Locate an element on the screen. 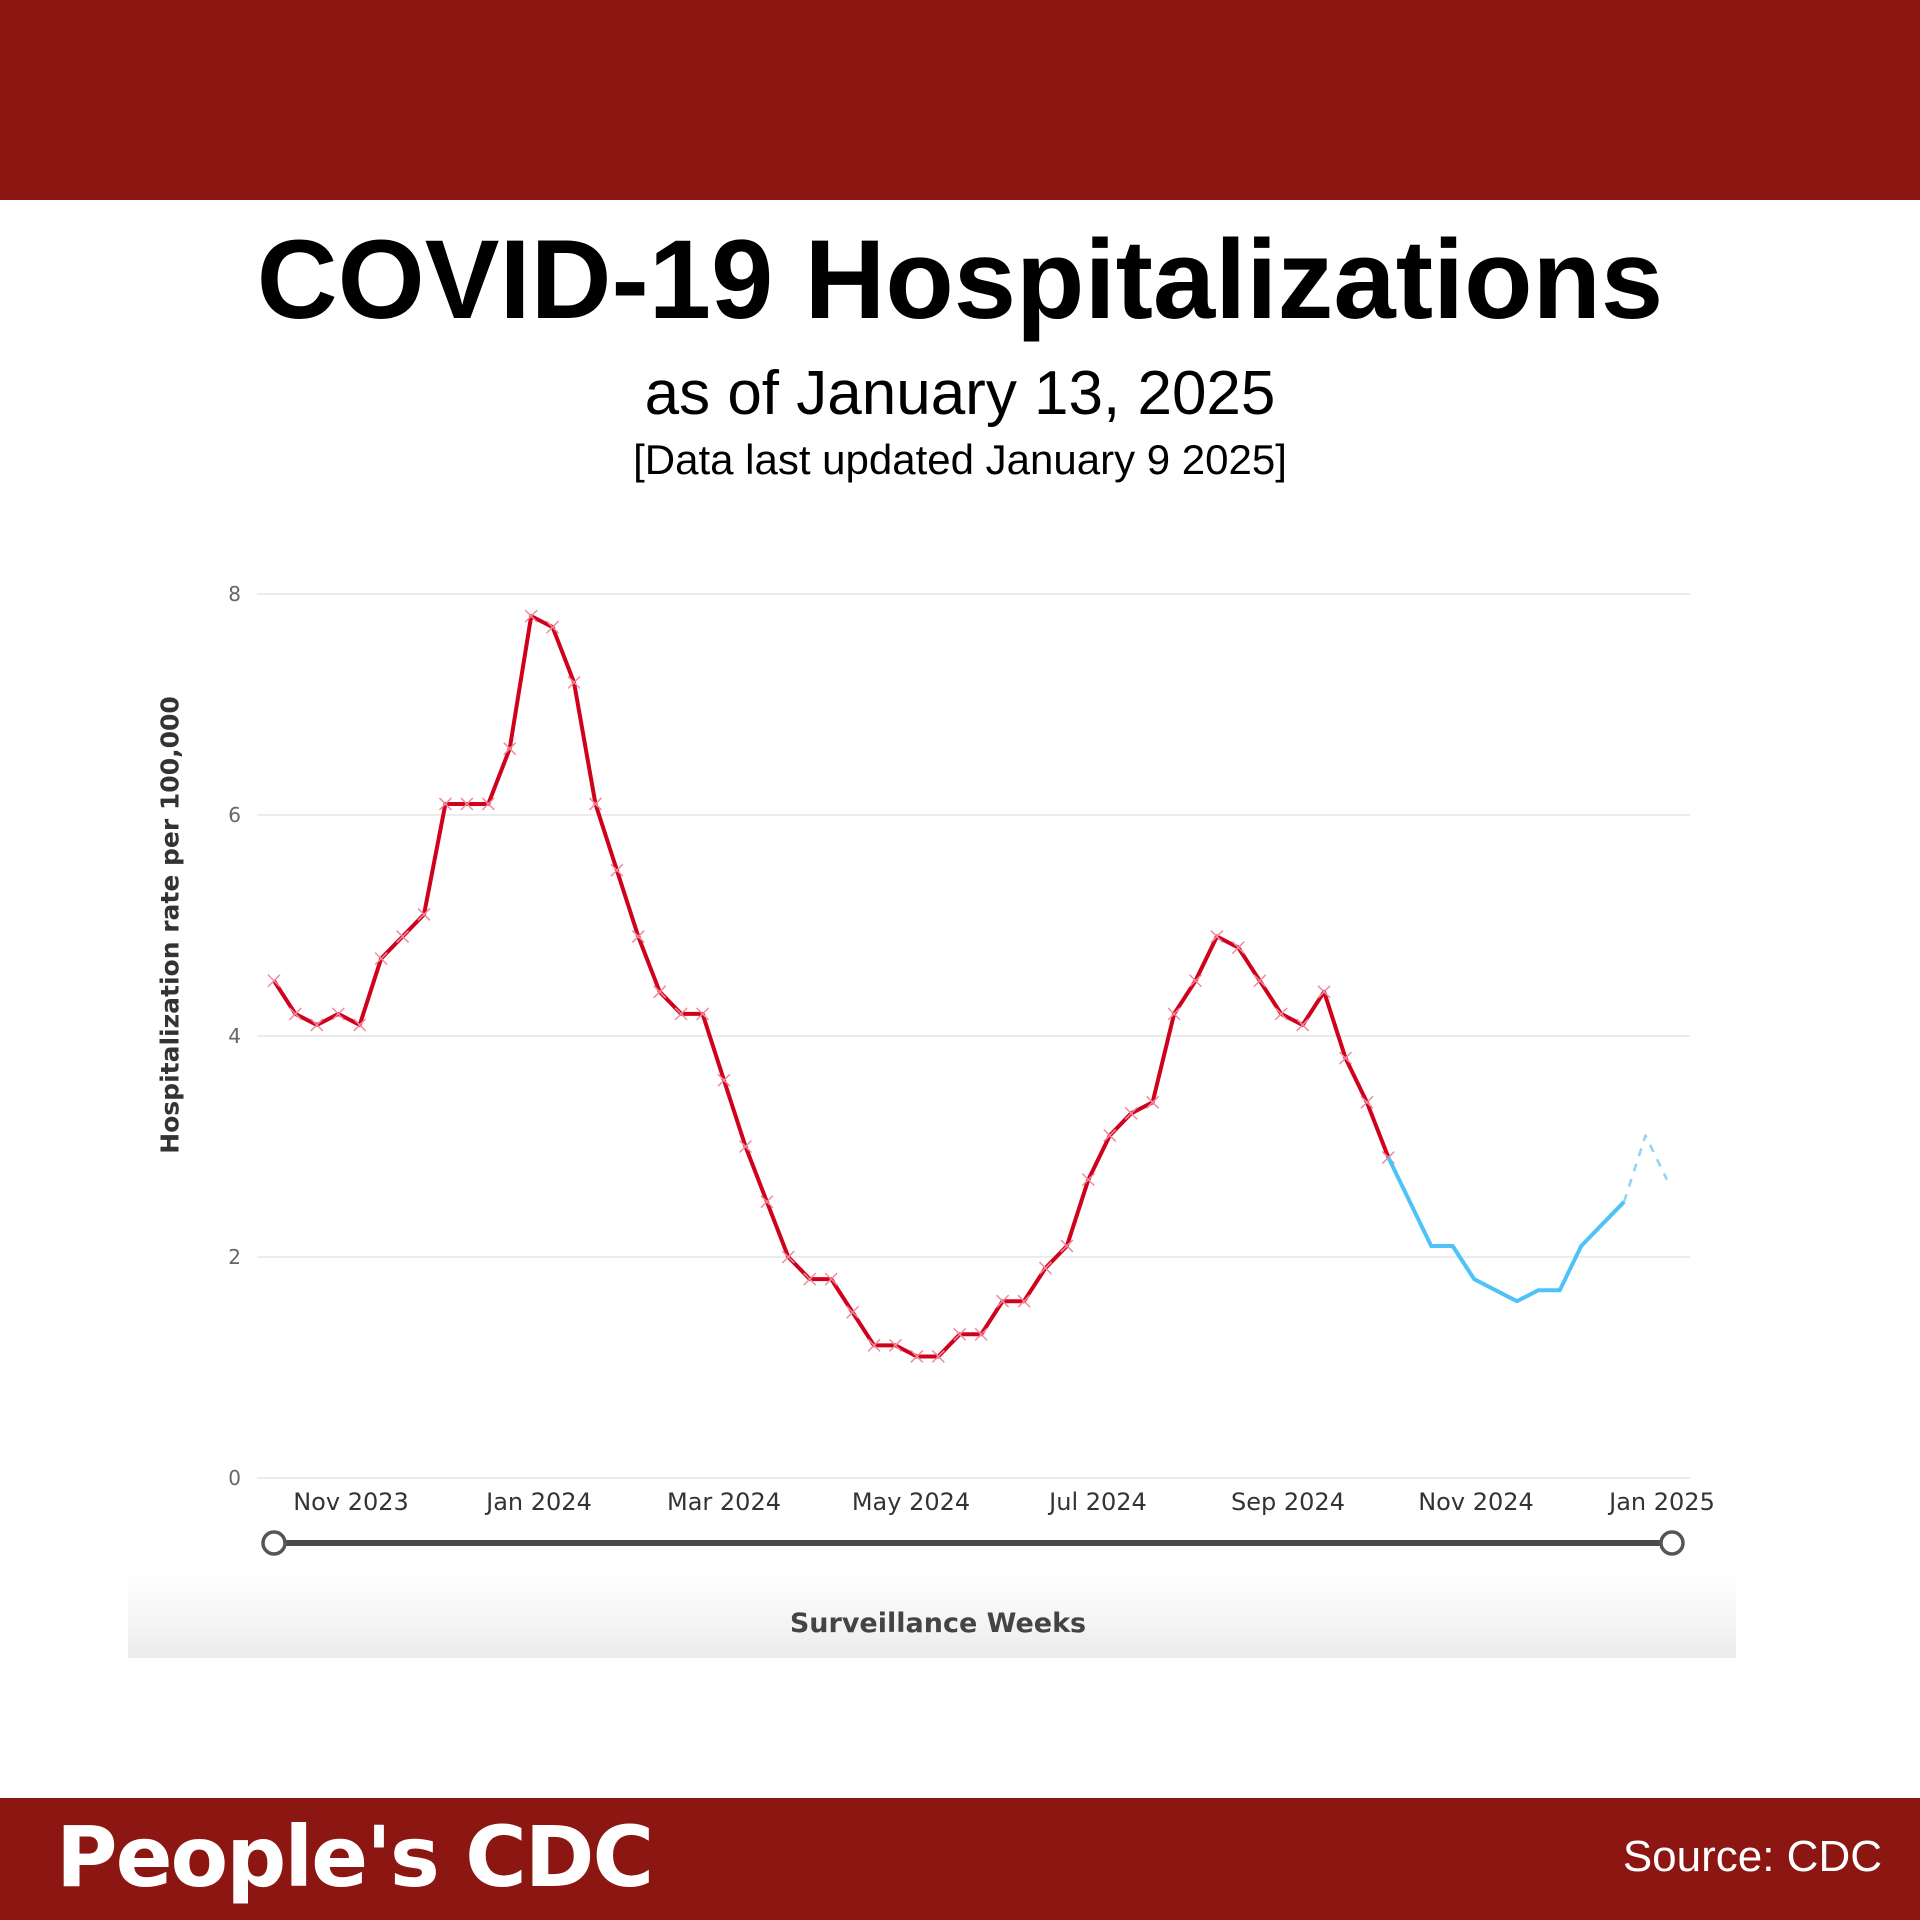 This screenshot has height=1920, width=1920. x-tick-label: Nov 2024 is located at coordinates (1476, 1502).